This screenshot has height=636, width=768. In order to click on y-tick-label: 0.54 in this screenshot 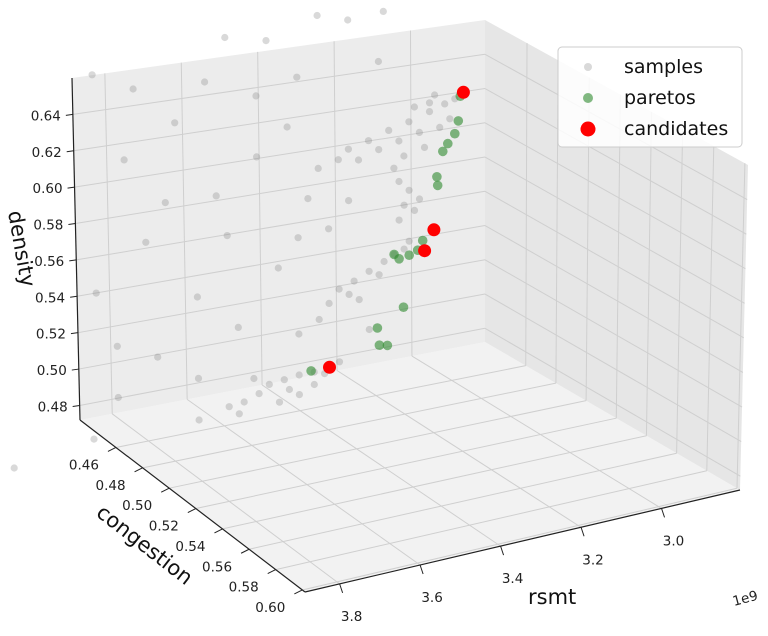, I will do `click(190, 547)`.